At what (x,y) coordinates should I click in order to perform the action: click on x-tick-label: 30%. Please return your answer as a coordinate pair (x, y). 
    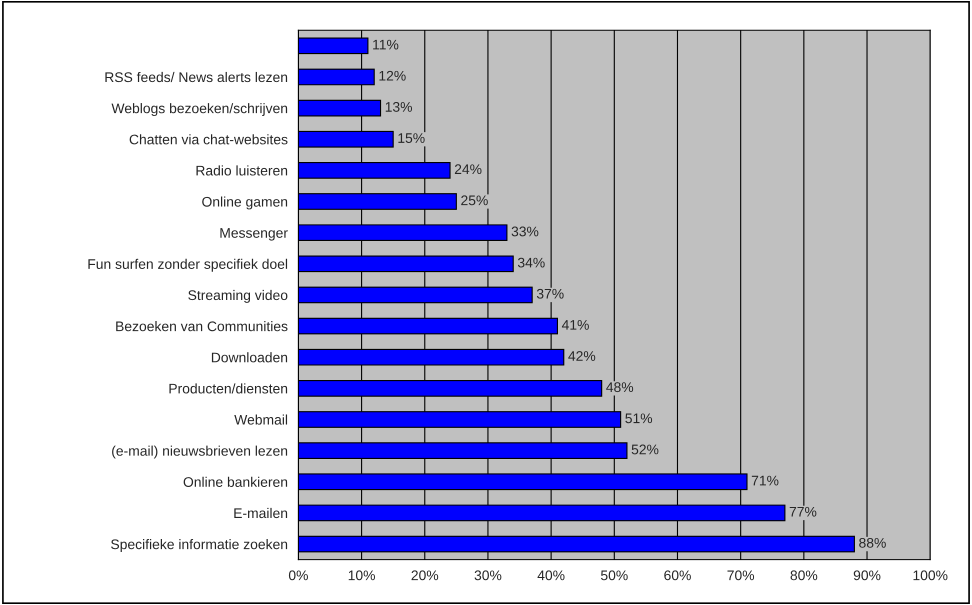
    Looking at the image, I should click on (488, 575).